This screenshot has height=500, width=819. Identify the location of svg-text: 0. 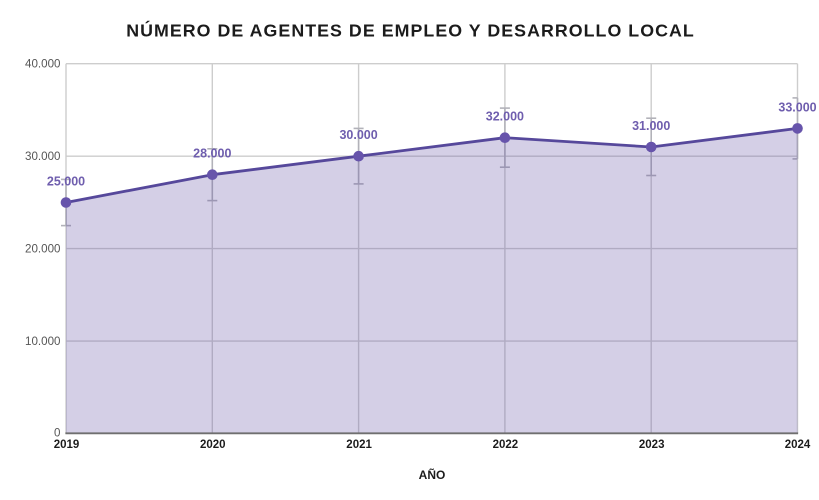
(57, 433).